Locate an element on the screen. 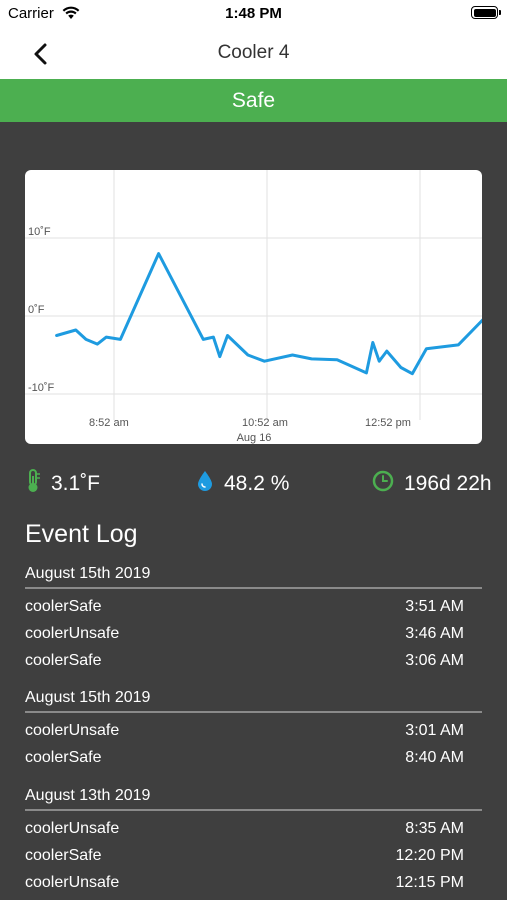  x-tick-label: 12:52 pm is located at coordinates (388, 423).